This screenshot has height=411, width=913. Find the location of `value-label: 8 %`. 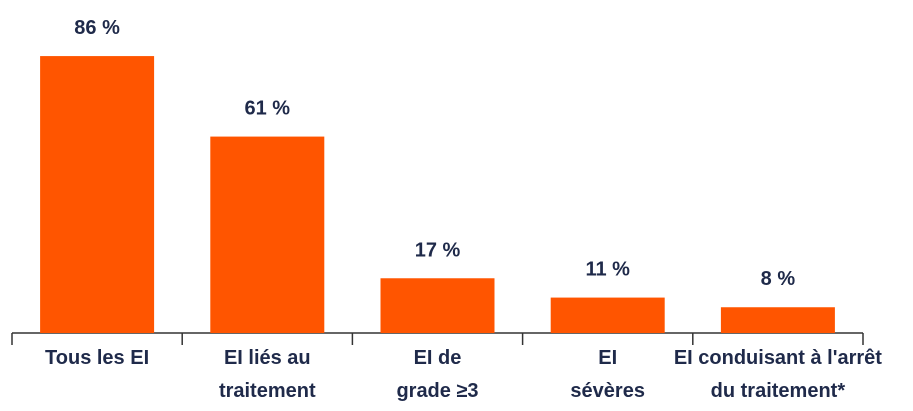

value-label: 8 % is located at coordinates (778, 279).